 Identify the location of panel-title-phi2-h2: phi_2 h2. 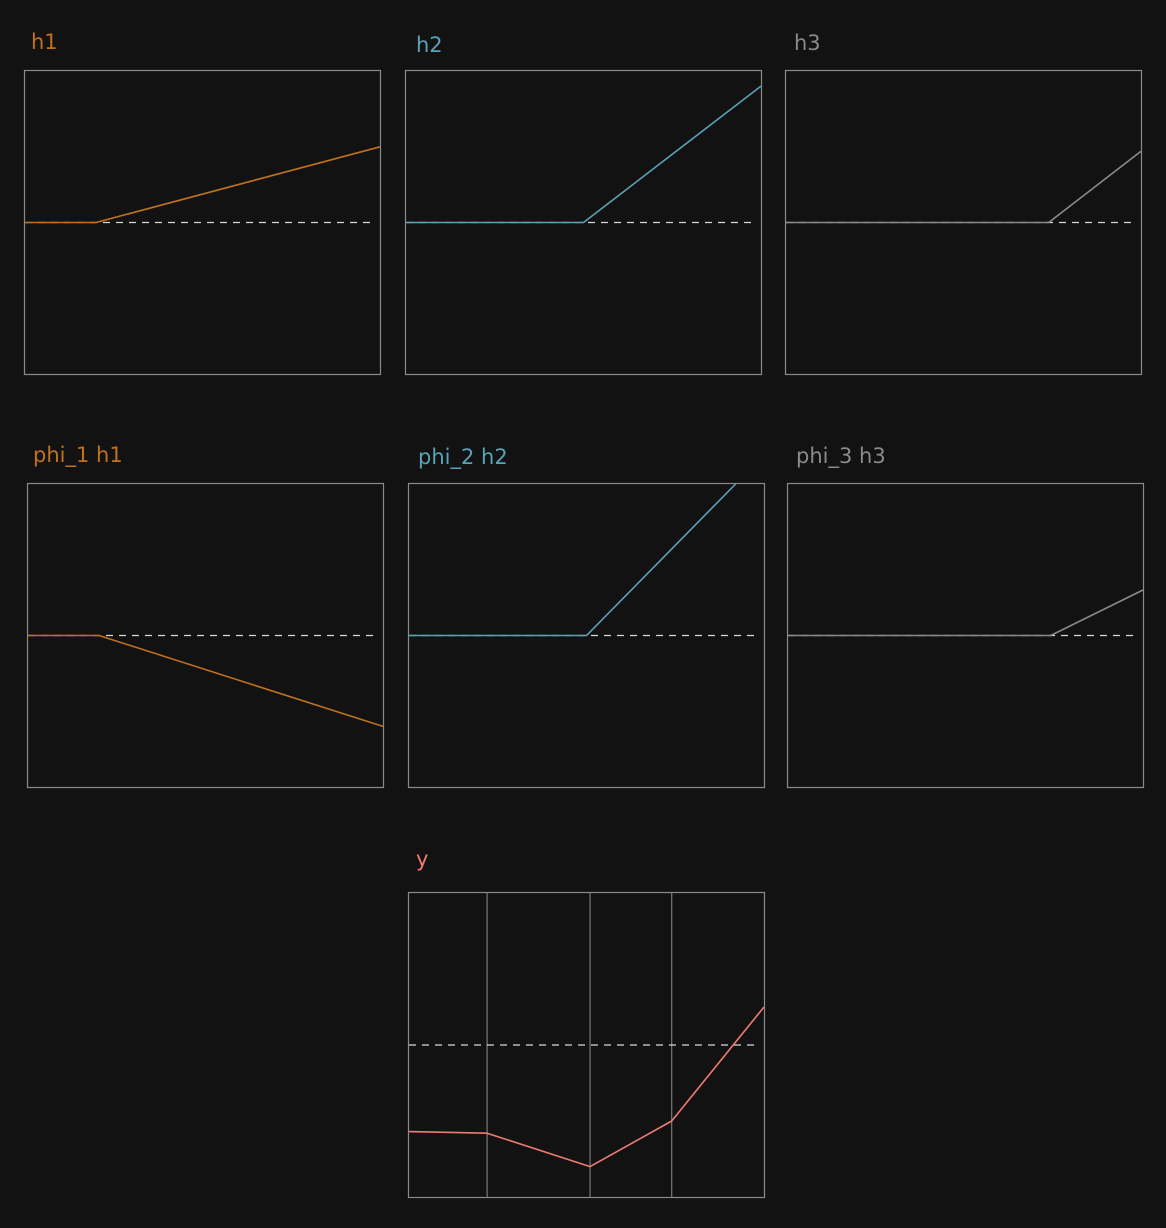
(463, 457).